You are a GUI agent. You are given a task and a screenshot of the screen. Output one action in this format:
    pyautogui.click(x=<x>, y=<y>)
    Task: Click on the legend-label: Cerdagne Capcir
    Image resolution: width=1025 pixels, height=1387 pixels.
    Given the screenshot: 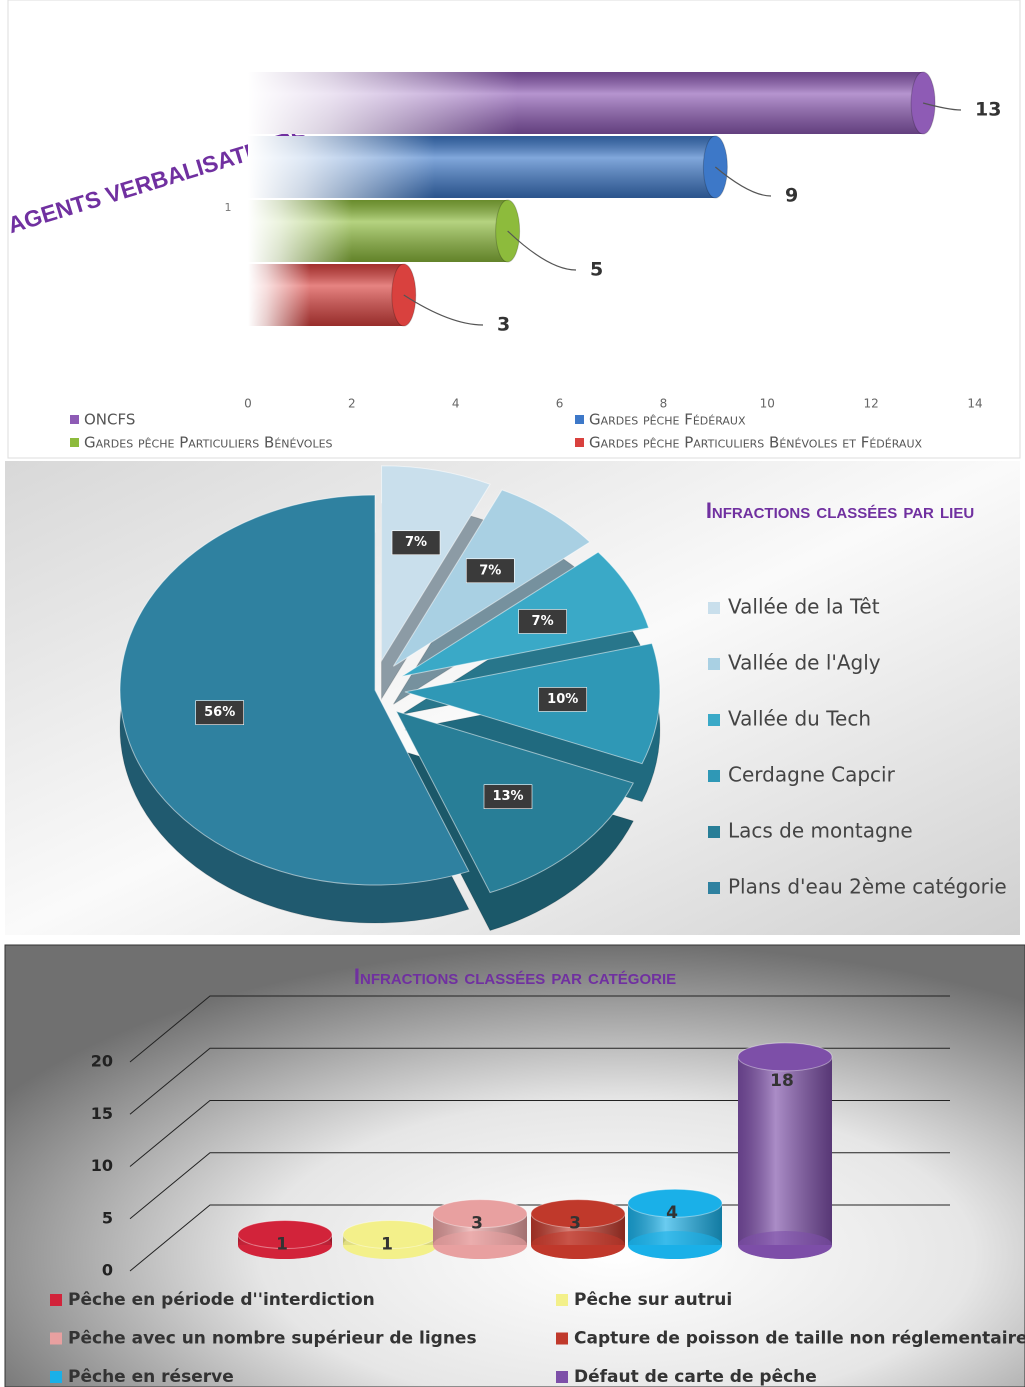 What is the action you would take?
    pyautogui.click(x=812, y=775)
    